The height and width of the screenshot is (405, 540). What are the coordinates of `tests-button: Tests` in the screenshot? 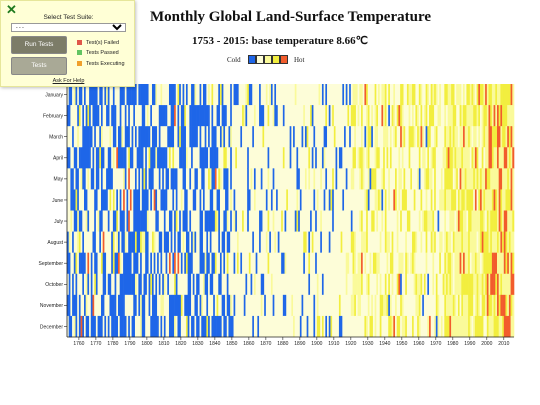 It's located at (39, 66).